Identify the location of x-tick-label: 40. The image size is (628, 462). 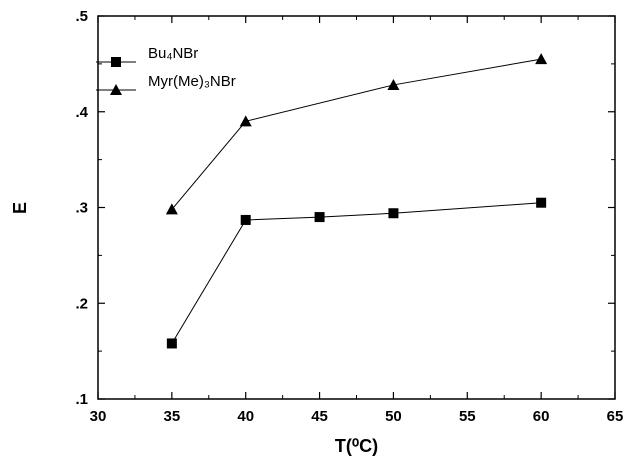
(245, 416).